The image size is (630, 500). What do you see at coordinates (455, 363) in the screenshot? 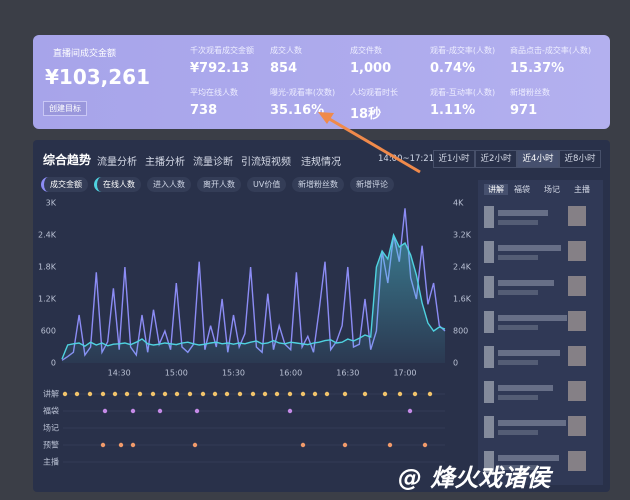
I see `y2-tick-label: 0` at bounding box center [455, 363].